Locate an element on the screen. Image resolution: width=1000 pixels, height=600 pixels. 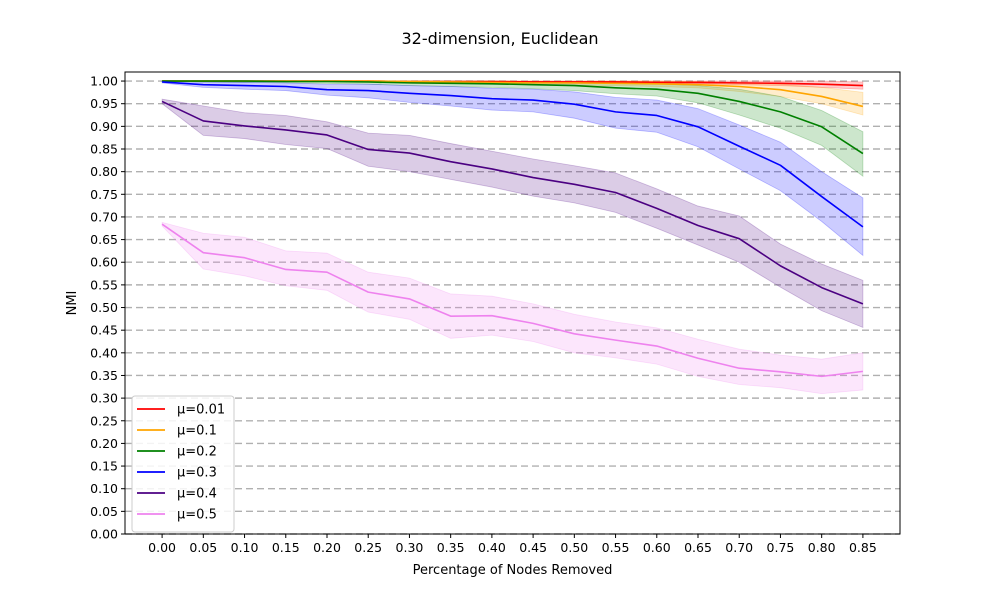
y-tick-label: 1.00 is located at coordinates (104, 81).